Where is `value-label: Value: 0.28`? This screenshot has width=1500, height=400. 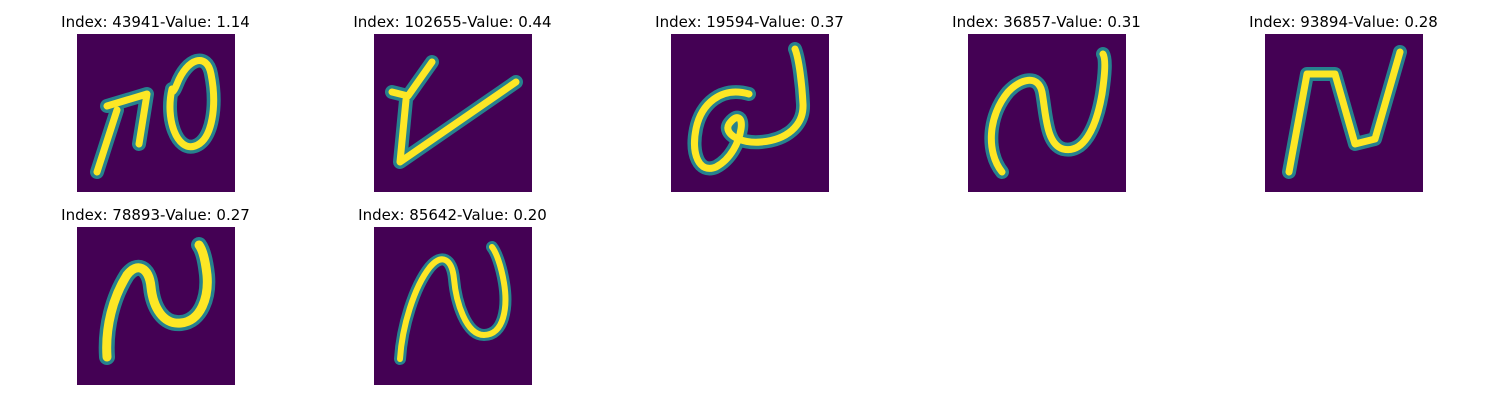
value-label: Value: 0.28 is located at coordinates (1395, 22).